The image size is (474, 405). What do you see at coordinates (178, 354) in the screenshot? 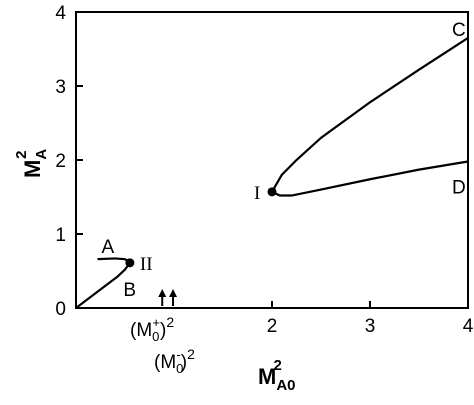
I see `arrow-label-part: -` at bounding box center [178, 354].